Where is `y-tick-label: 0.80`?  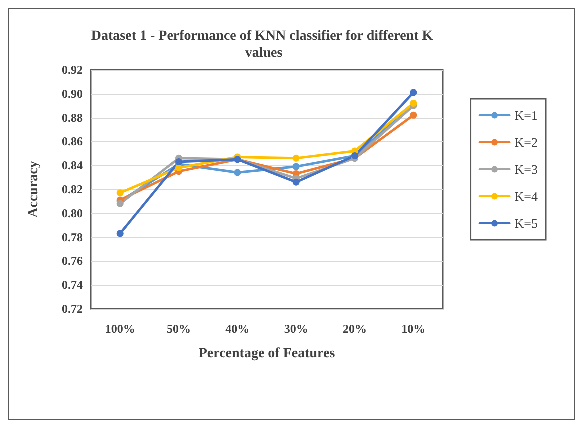 y-tick-label: 0.80 is located at coordinates (72, 213).